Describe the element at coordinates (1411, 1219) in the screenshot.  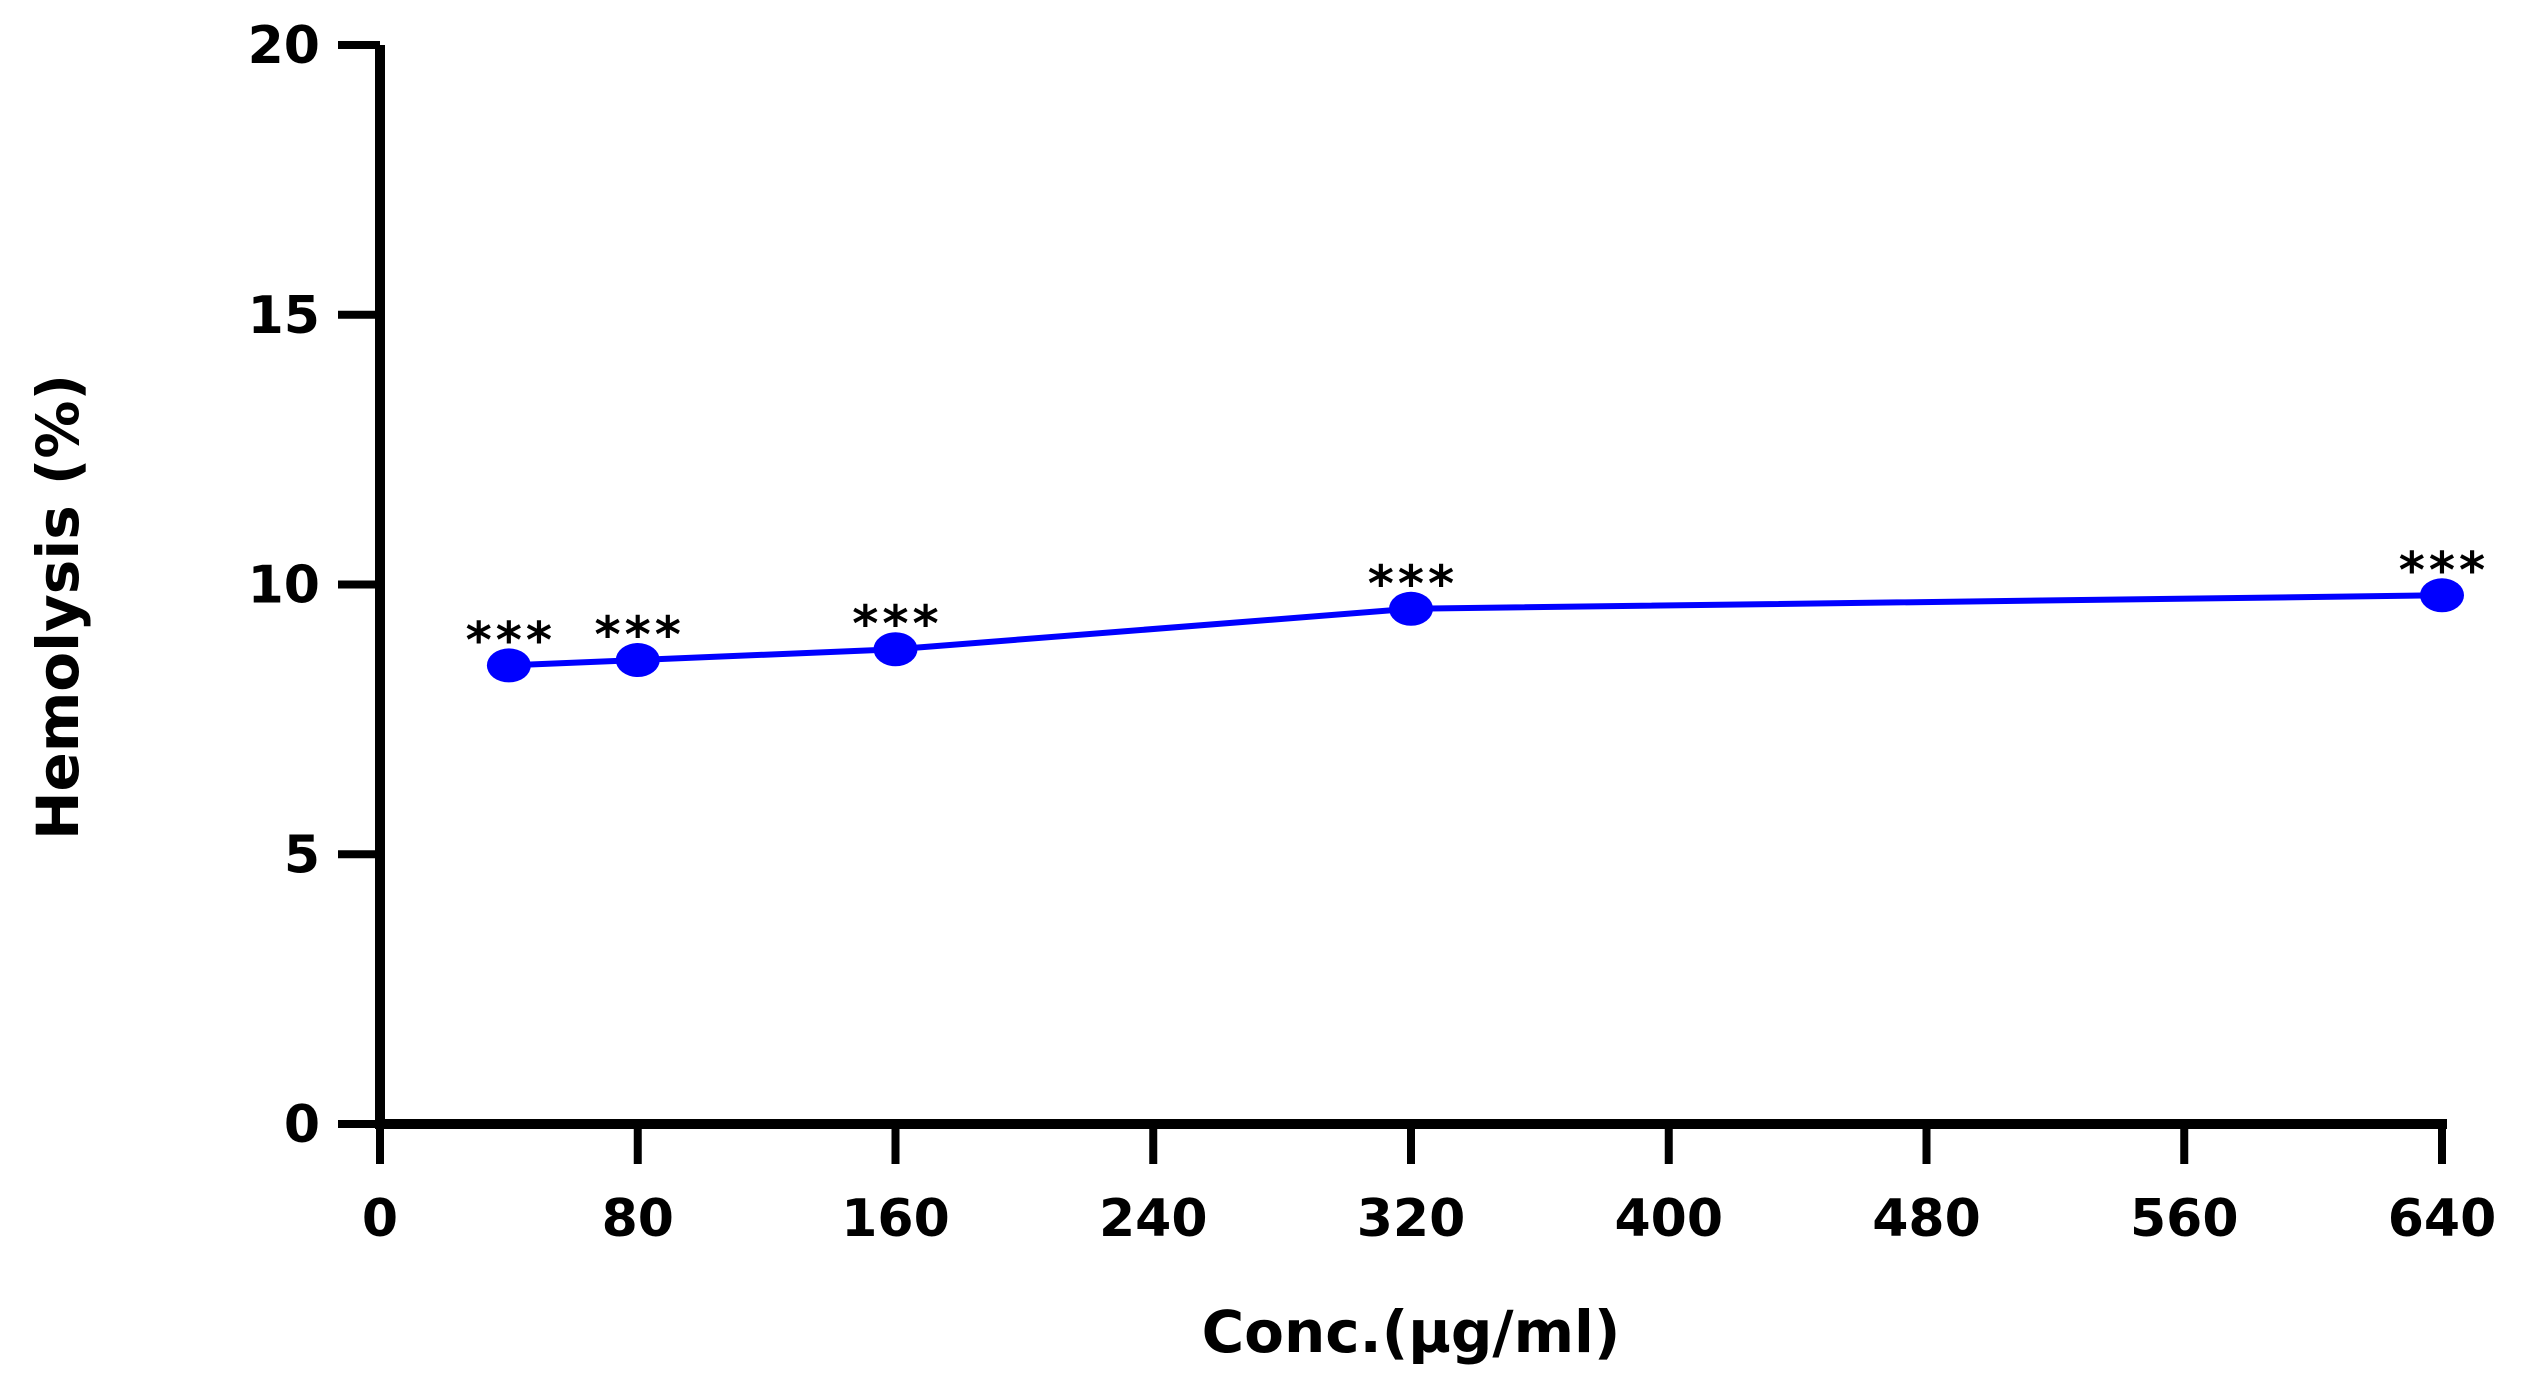
I see `x-tick-label: 320` at that location.